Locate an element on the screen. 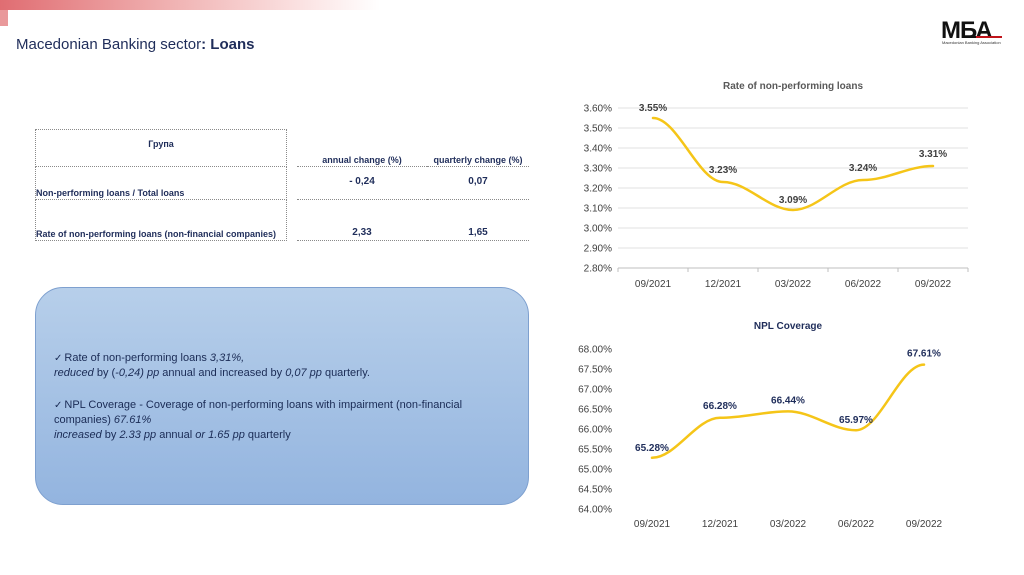  y-tick-label: 65.50% is located at coordinates (595, 450).